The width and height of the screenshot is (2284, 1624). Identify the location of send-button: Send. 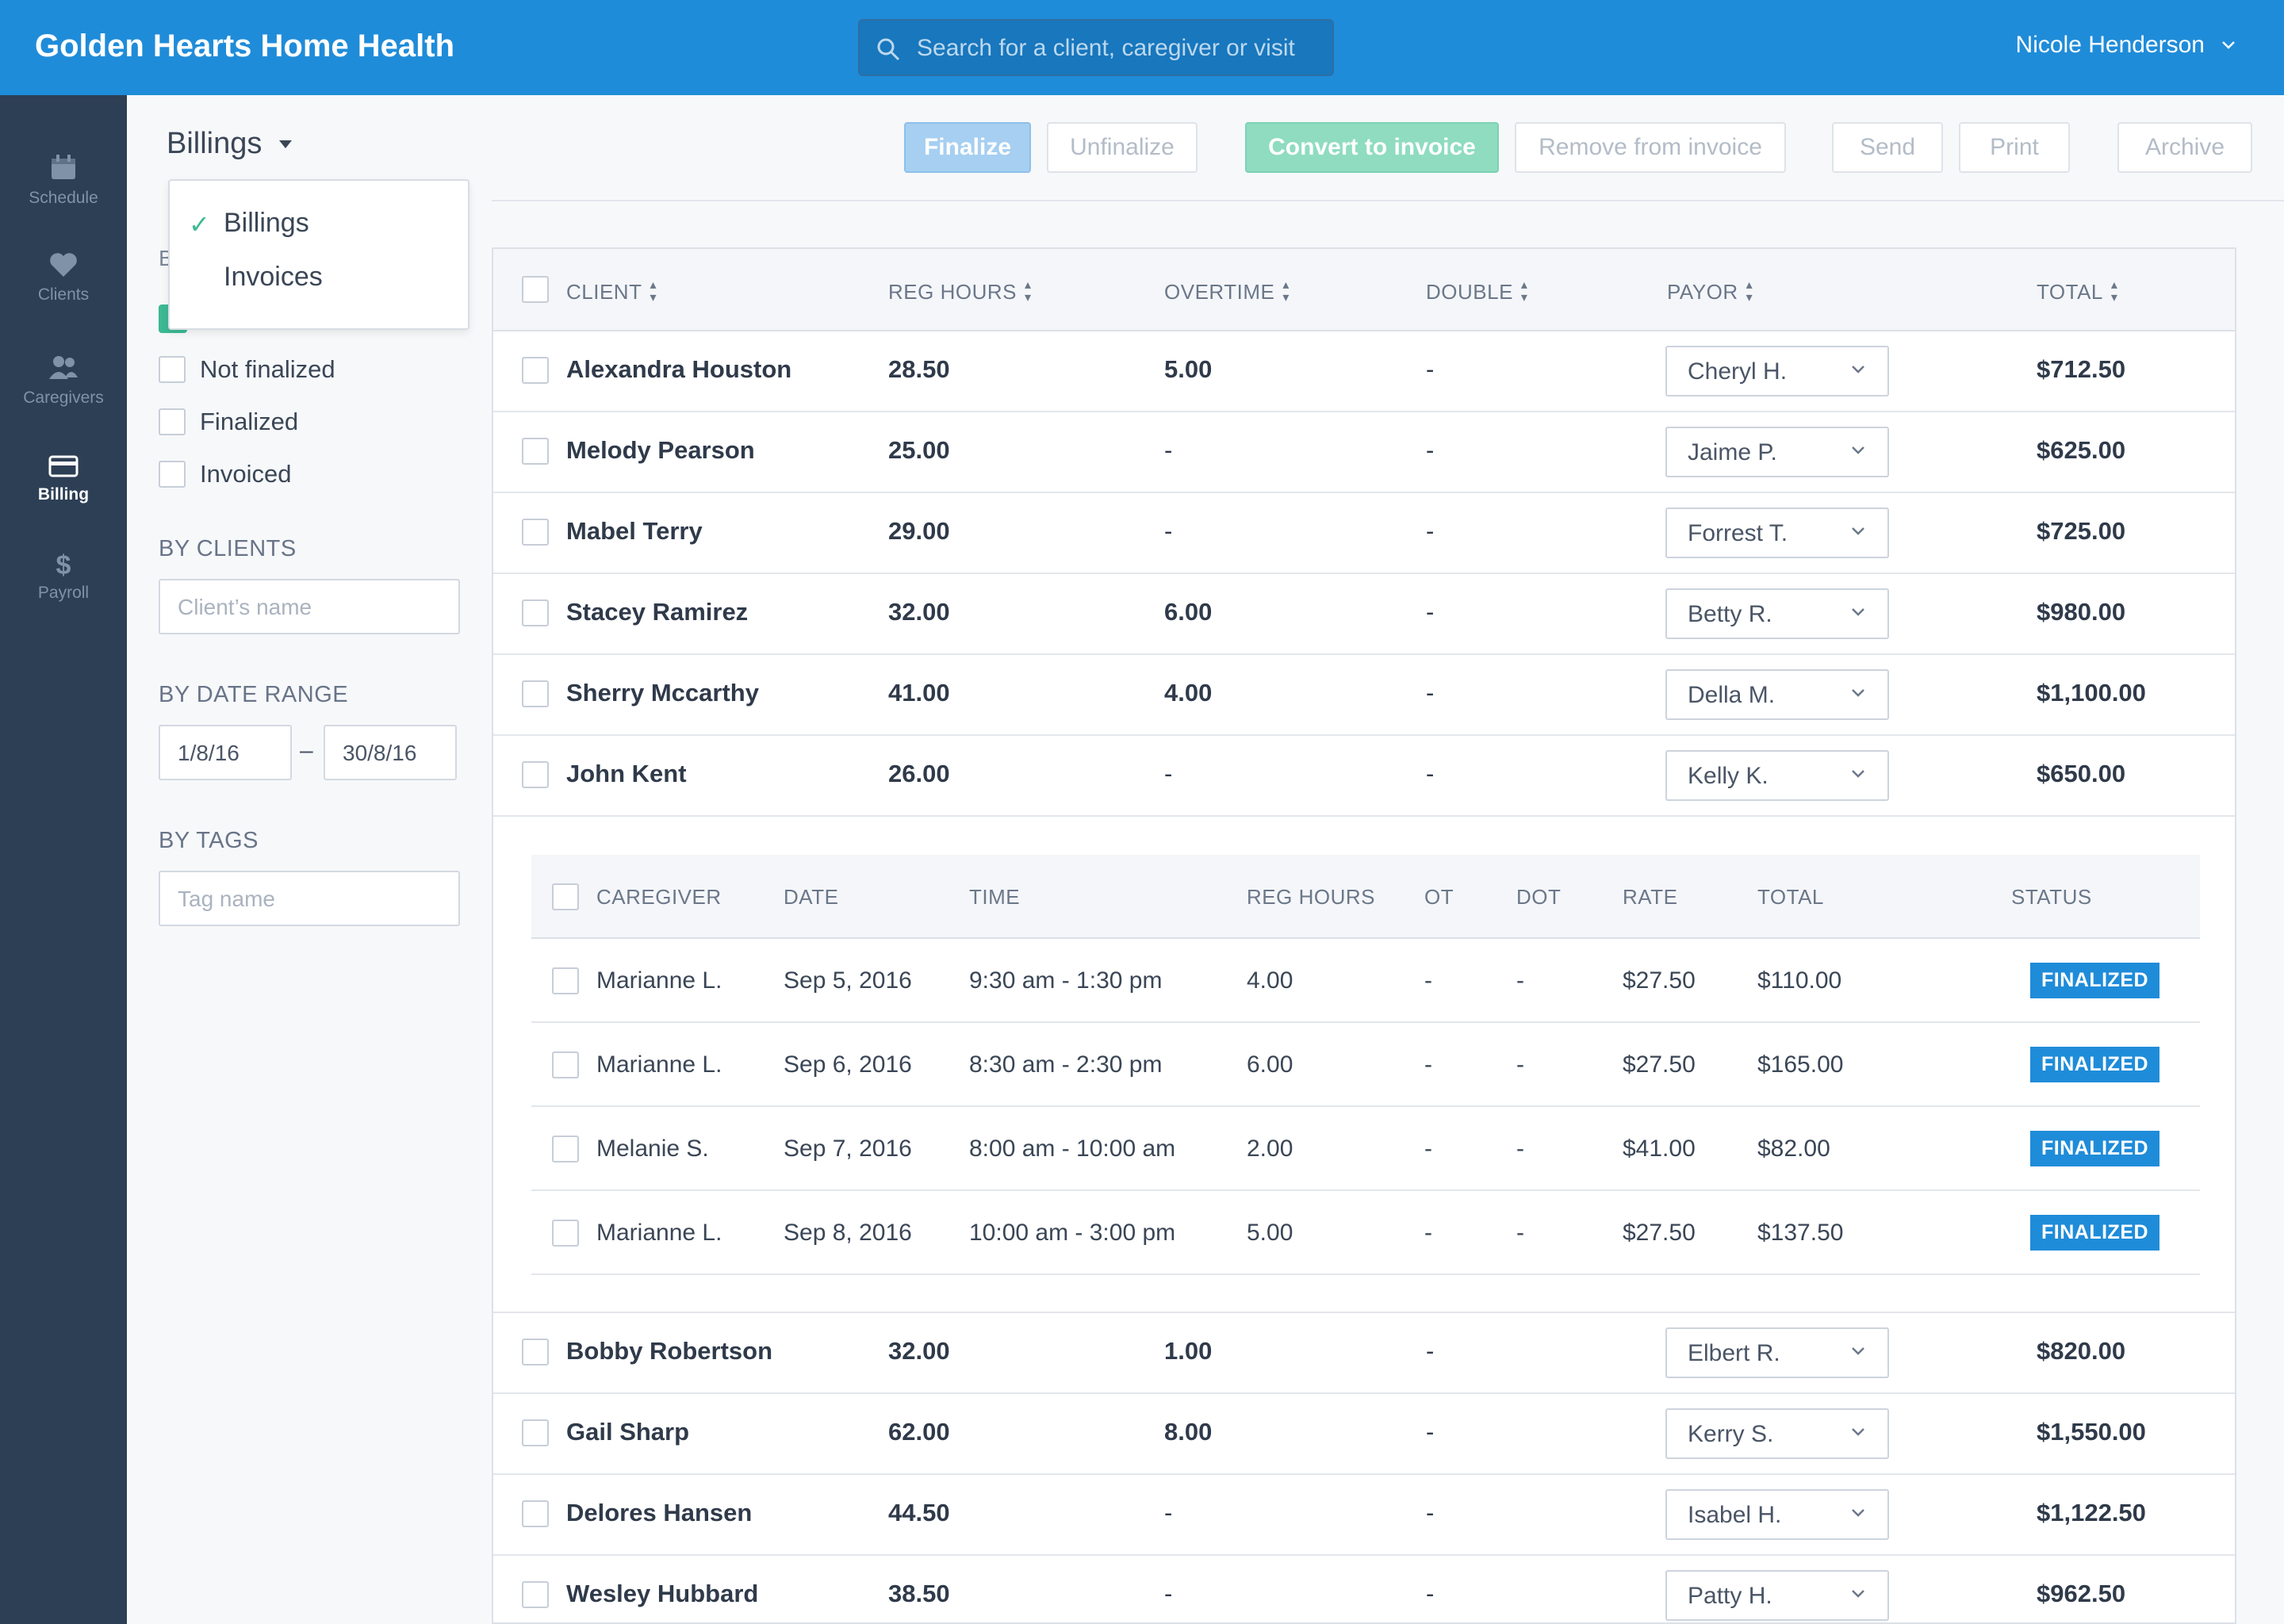
(1887, 147).